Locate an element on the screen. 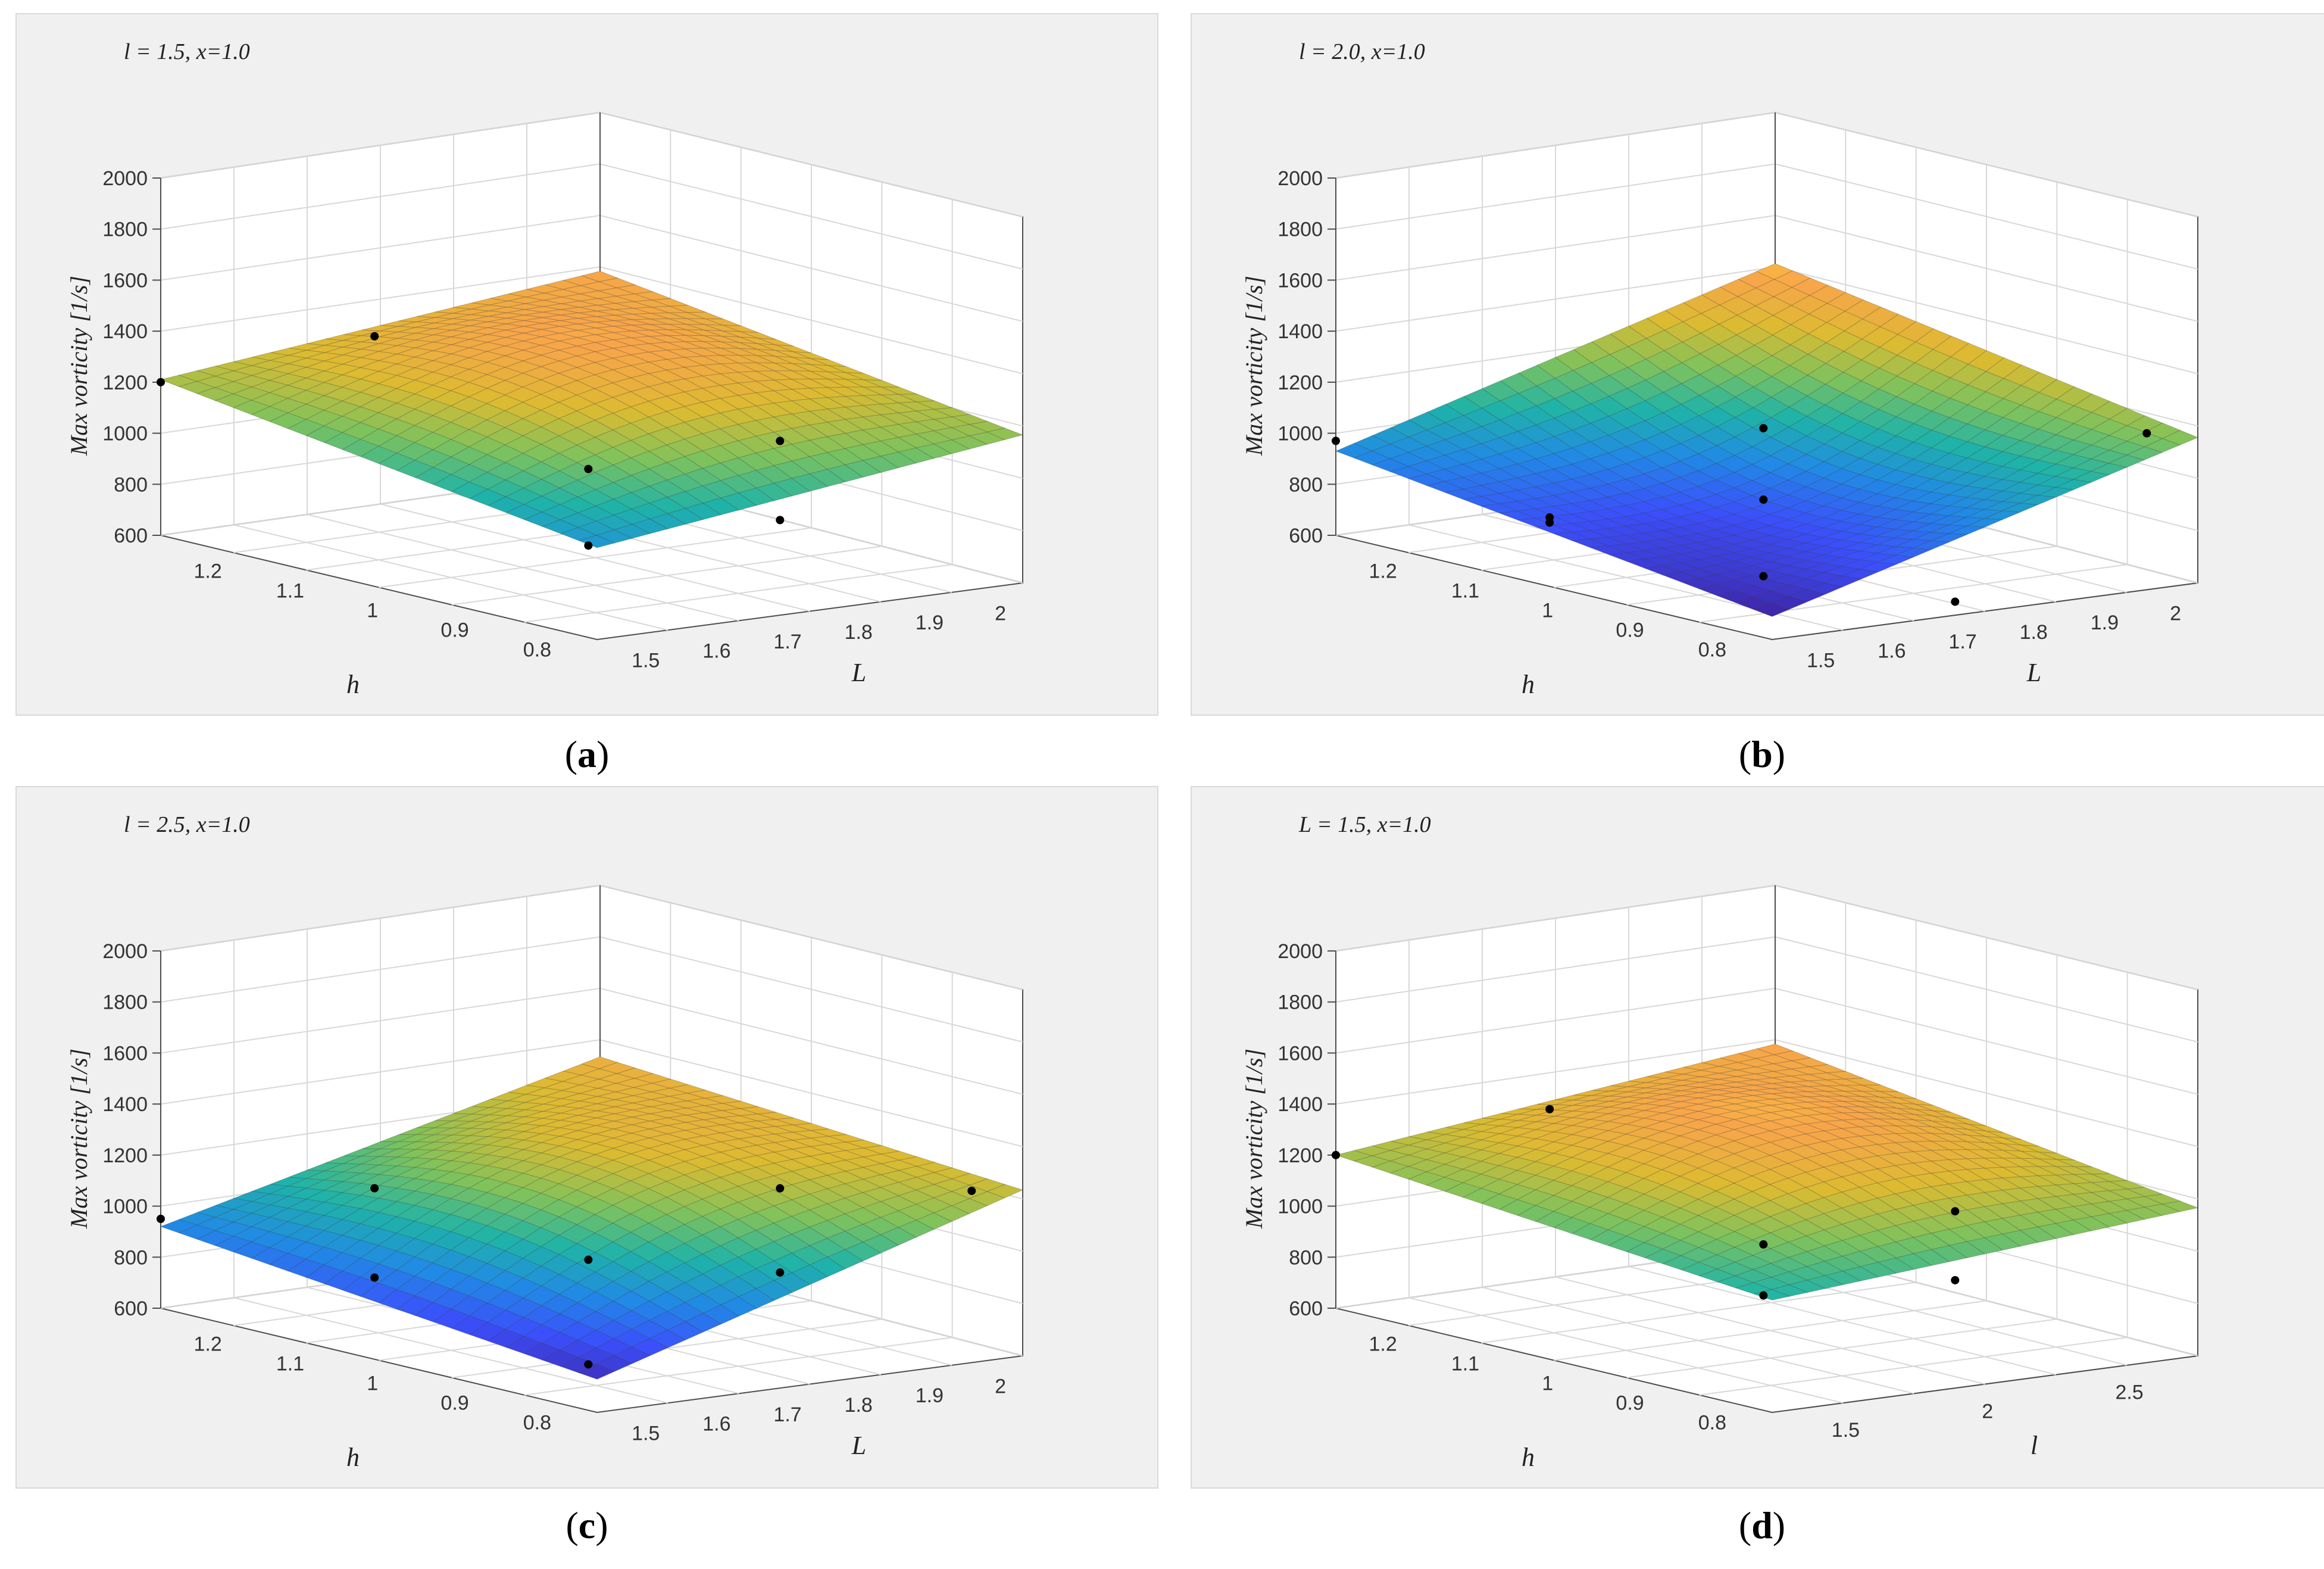  caption-b: (b) is located at coordinates (1762, 754).